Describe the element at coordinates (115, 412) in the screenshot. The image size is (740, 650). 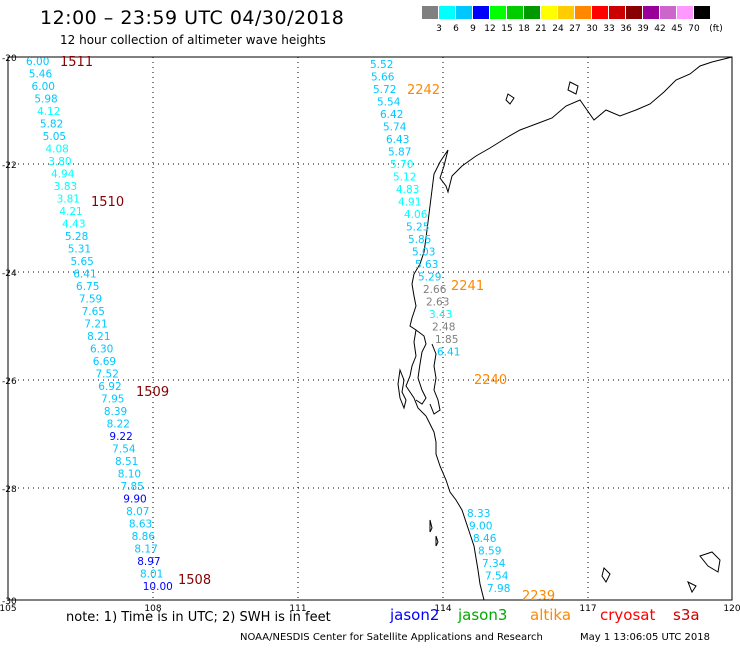
I see `wave-height-value-west: 8.39` at that location.